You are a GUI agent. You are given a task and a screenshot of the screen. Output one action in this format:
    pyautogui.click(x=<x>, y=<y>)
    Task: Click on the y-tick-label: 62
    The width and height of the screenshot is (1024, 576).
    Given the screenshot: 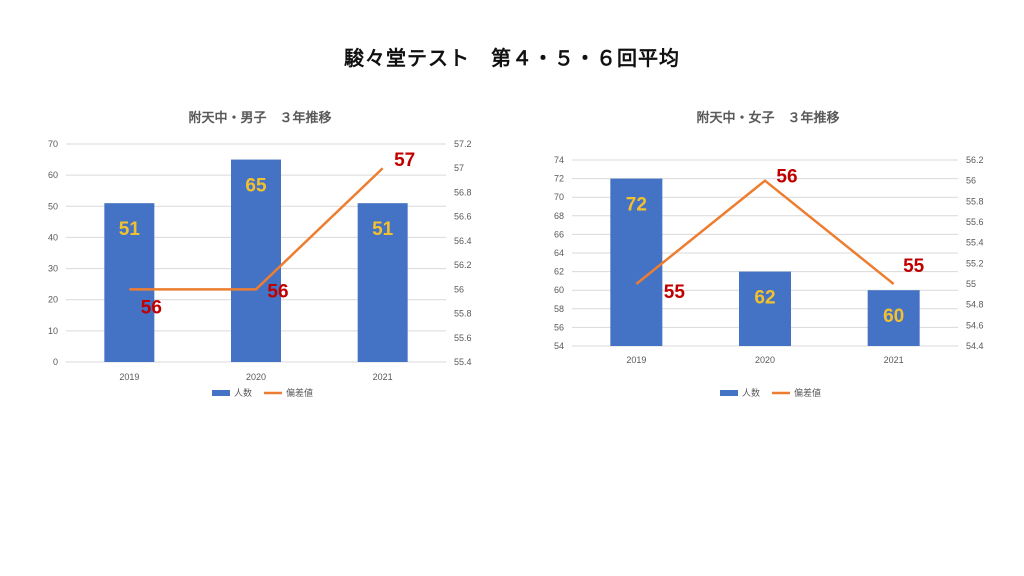 What is the action you would take?
    pyautogui.click(x=559, y=272)
    